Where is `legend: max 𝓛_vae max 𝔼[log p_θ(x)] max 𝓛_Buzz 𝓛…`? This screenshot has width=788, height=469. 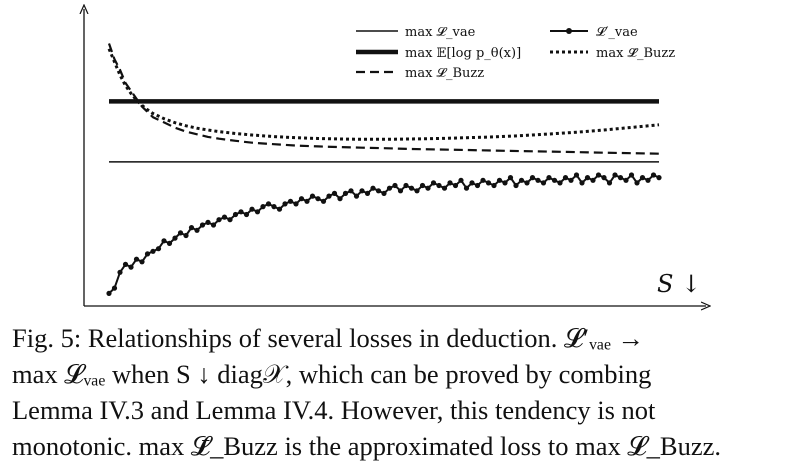 legend: max 𝓛_vae max 𝔼[log p_θ(x)] max 𝓛_Buzz 𝓛… is located at coordinates (515, 53).